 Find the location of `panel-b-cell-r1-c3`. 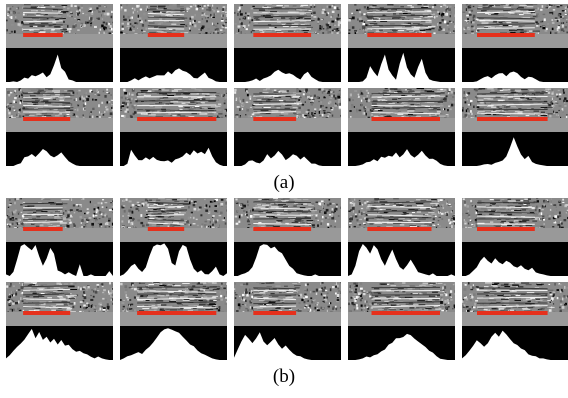

panel-b-cell-r1-c3 is located at coordinates (287, 237).